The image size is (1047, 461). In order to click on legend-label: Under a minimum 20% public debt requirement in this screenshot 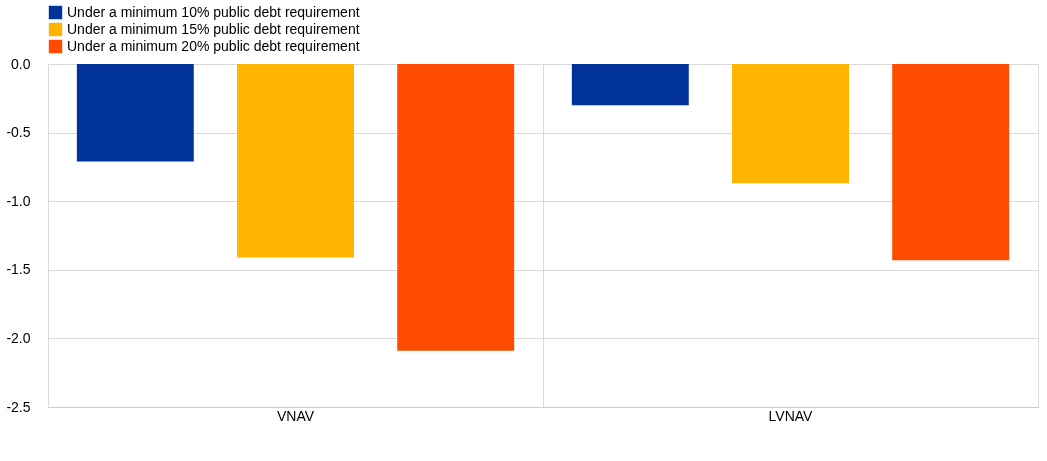, I will do `click(213, 45)`.